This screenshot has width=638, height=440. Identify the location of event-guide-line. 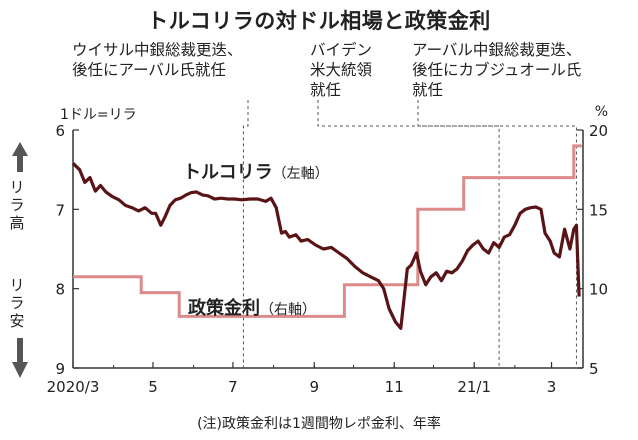
(245, 234).